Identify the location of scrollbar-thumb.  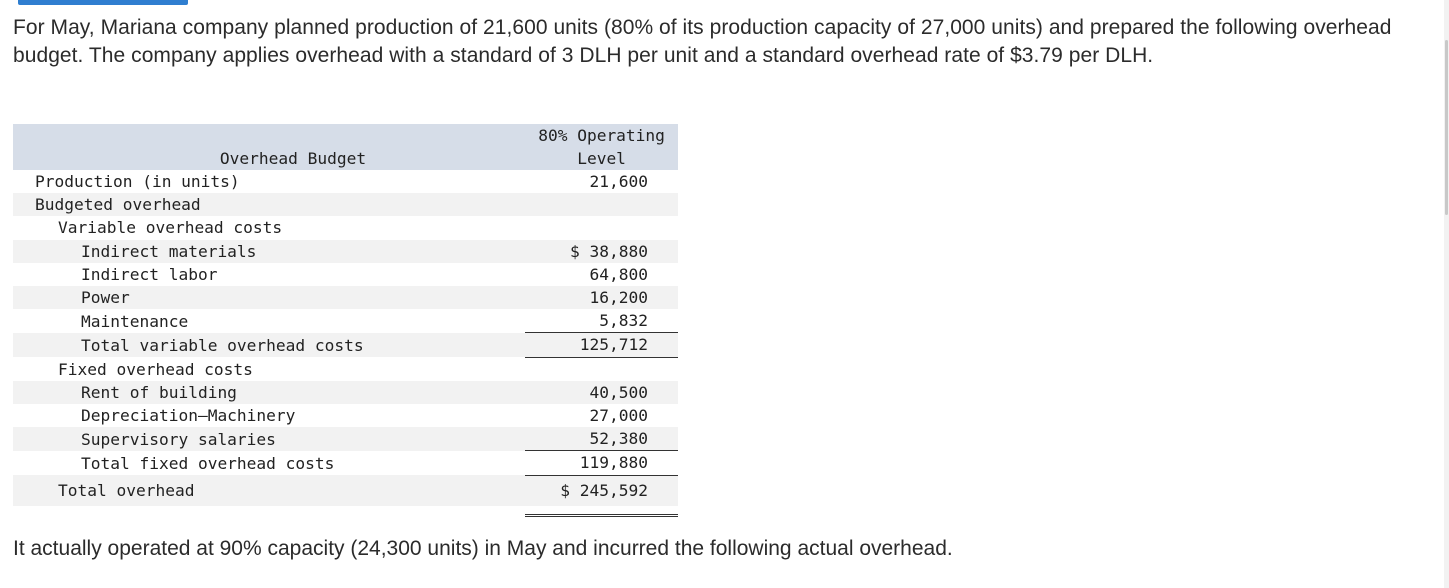
(1446, 127).